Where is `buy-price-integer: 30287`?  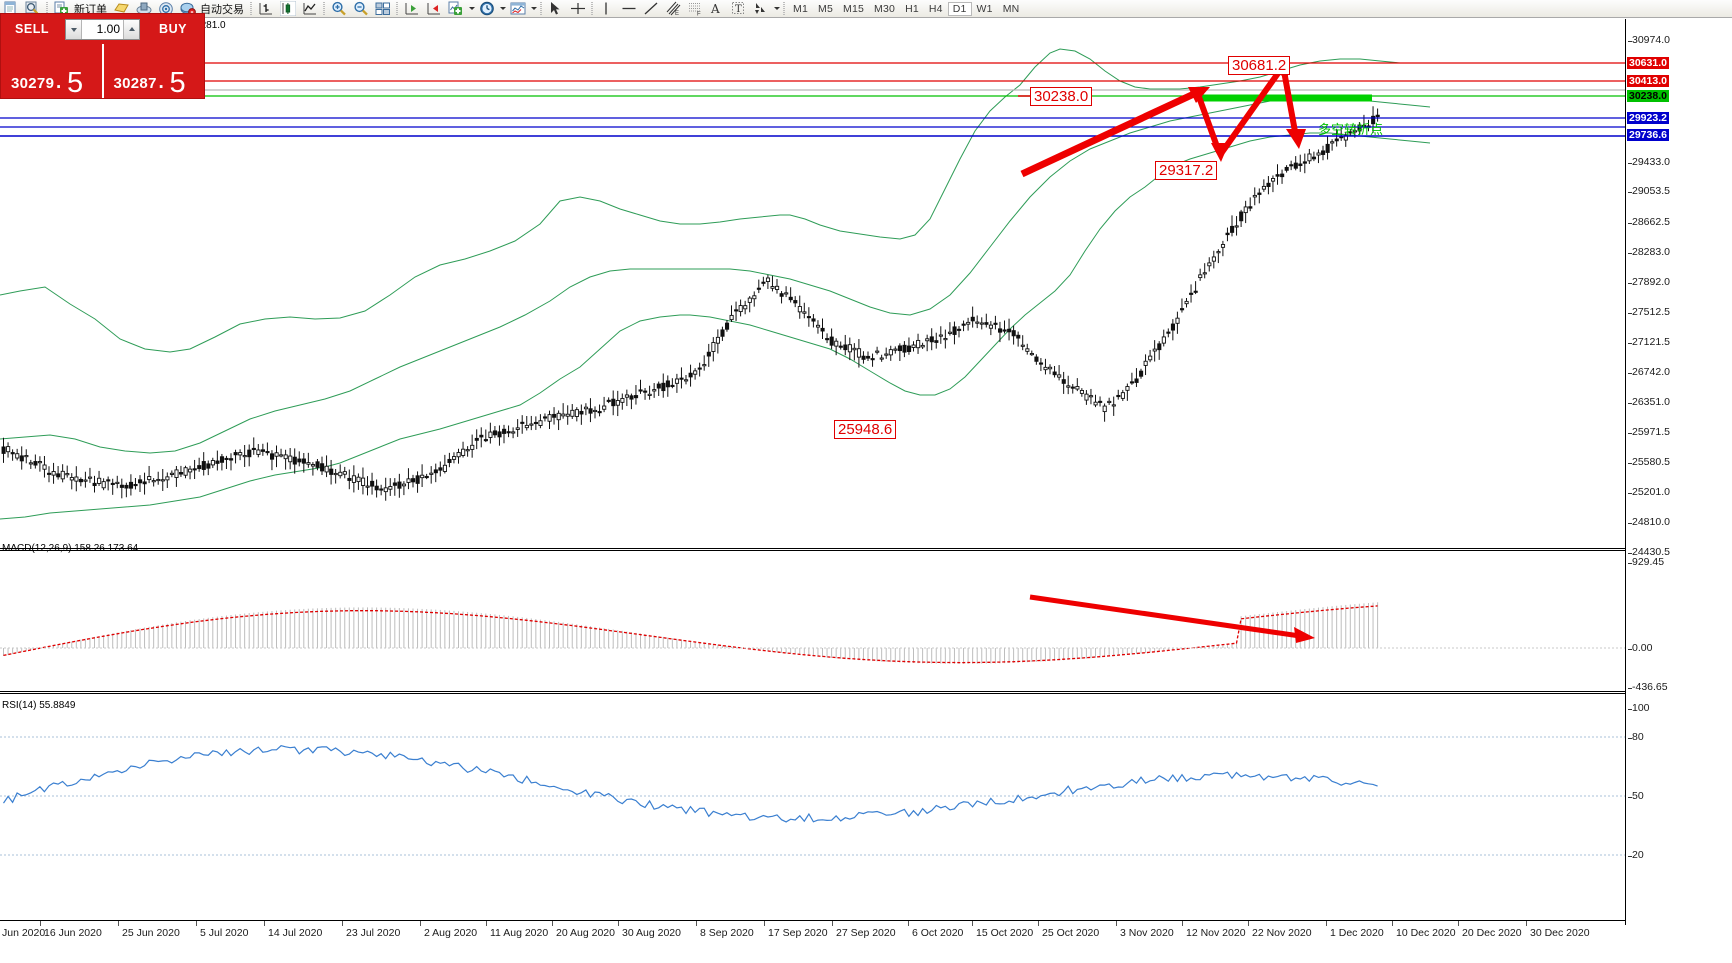
buy-price-integer: 30287 is located at coordinates (135, 83).